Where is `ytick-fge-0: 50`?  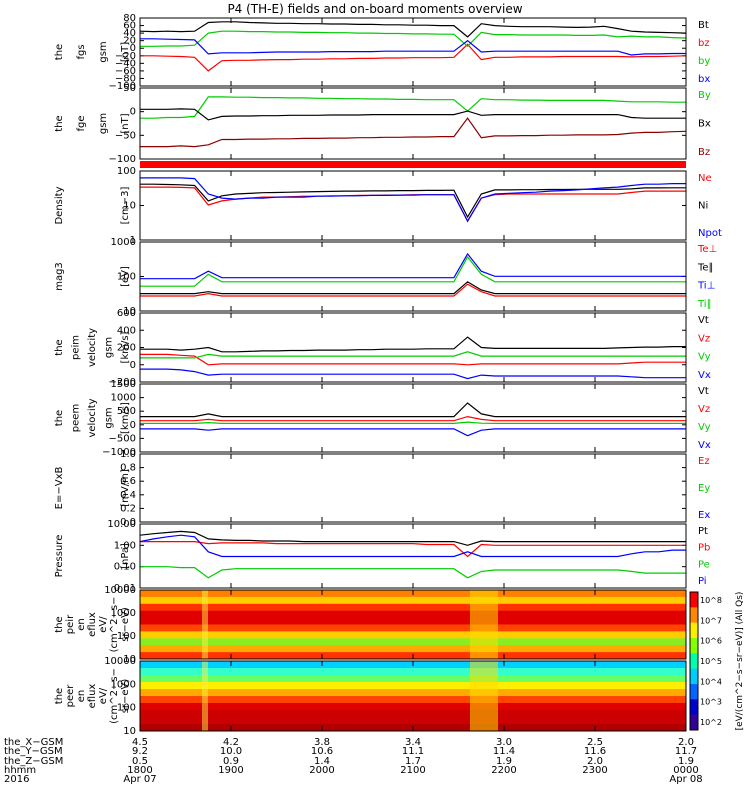
ytick-fge-0: 50 is located at coordinates (129, 88).